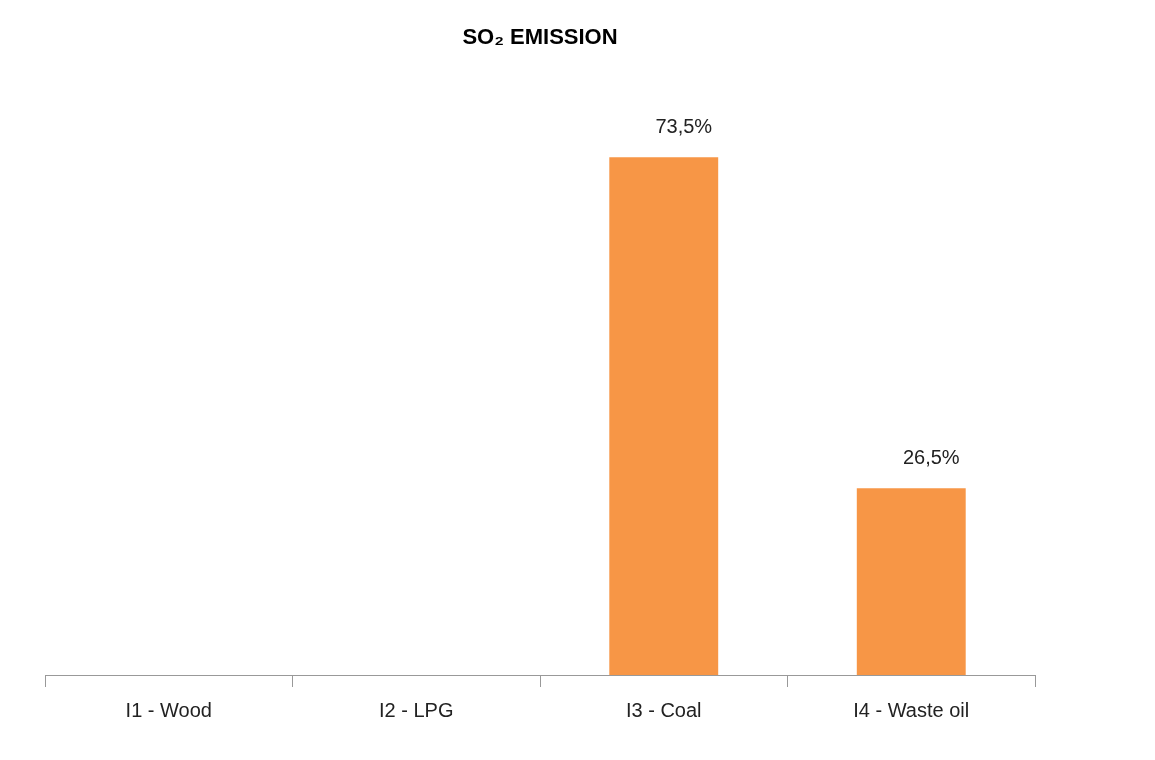 The height and width of the screenshot is (760, 1155). I want to click on data-label: 26,5%, so click(931, 456).